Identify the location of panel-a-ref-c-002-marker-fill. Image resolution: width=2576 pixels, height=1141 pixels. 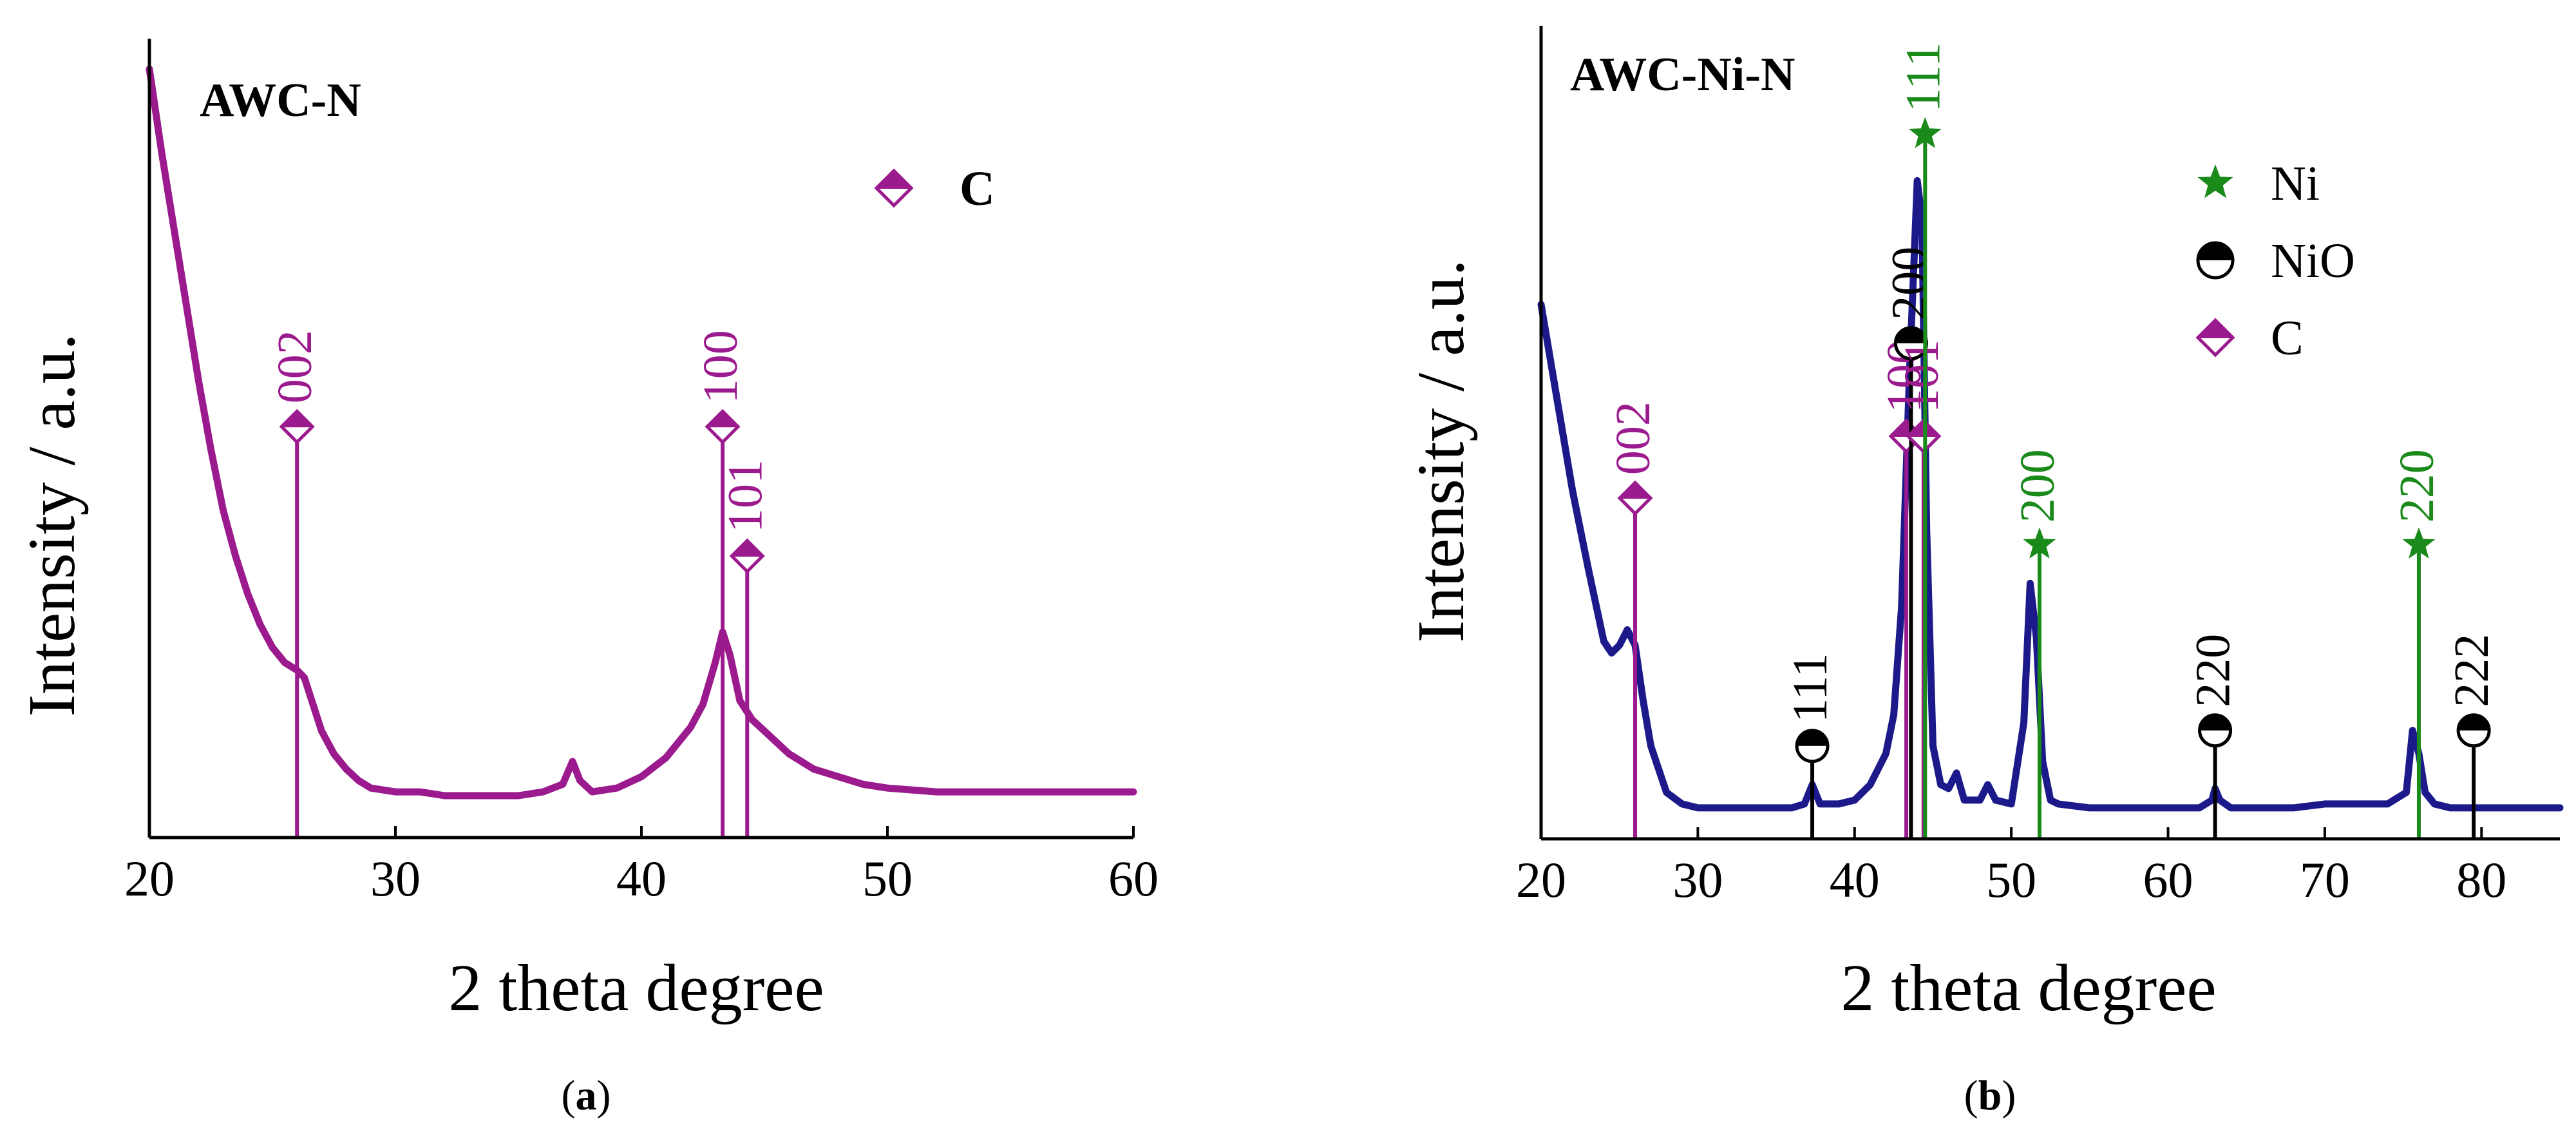
(296, 419).